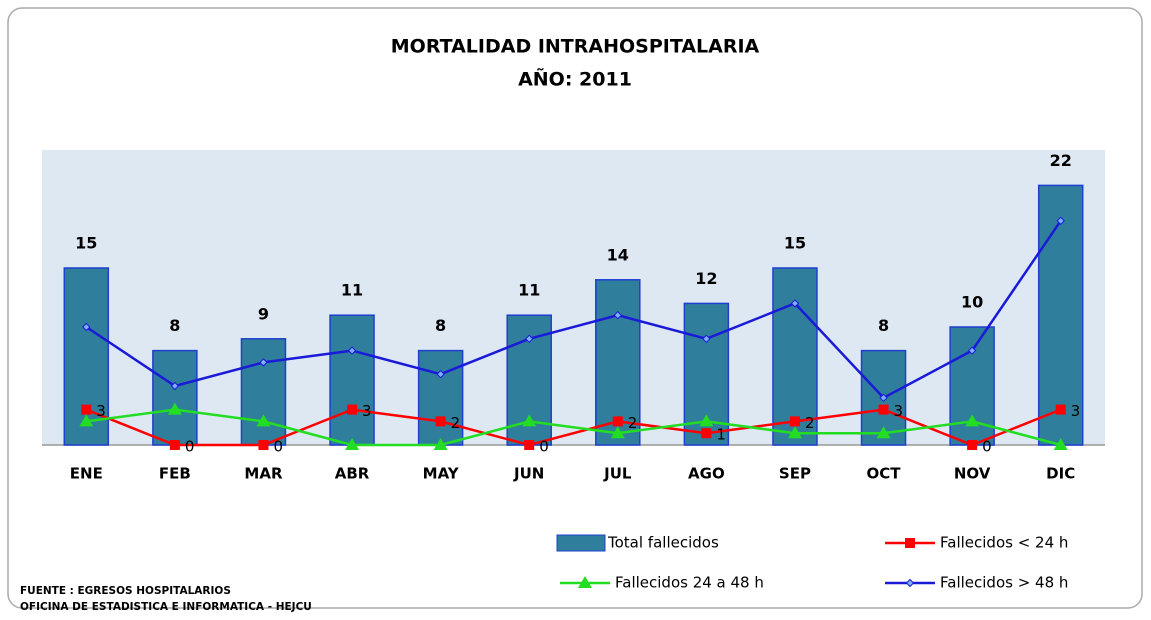 The height and width of the screenshot is (620, 1151). Describe the element at coordinates (528, 474) in the screenshot. I see `x-tick-label: JUN` at that location.